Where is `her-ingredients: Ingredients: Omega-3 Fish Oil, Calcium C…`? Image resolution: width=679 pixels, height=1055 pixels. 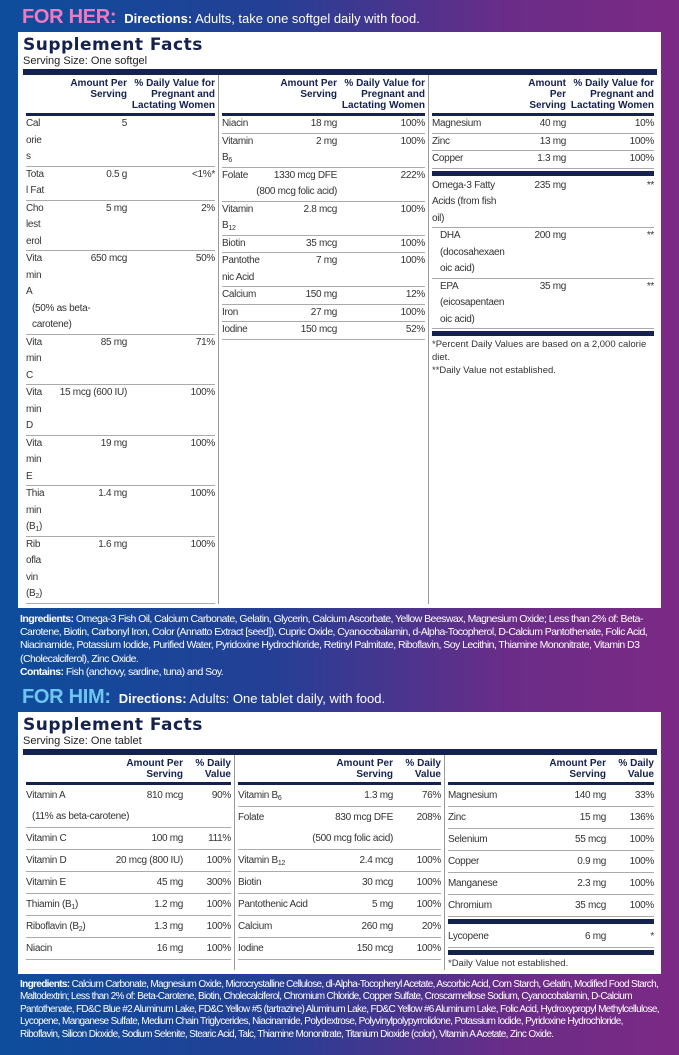 her-ingredients: Ingredients: Omega-3 Fish Oil, Calcium C… is located at coordinates (340, 647).